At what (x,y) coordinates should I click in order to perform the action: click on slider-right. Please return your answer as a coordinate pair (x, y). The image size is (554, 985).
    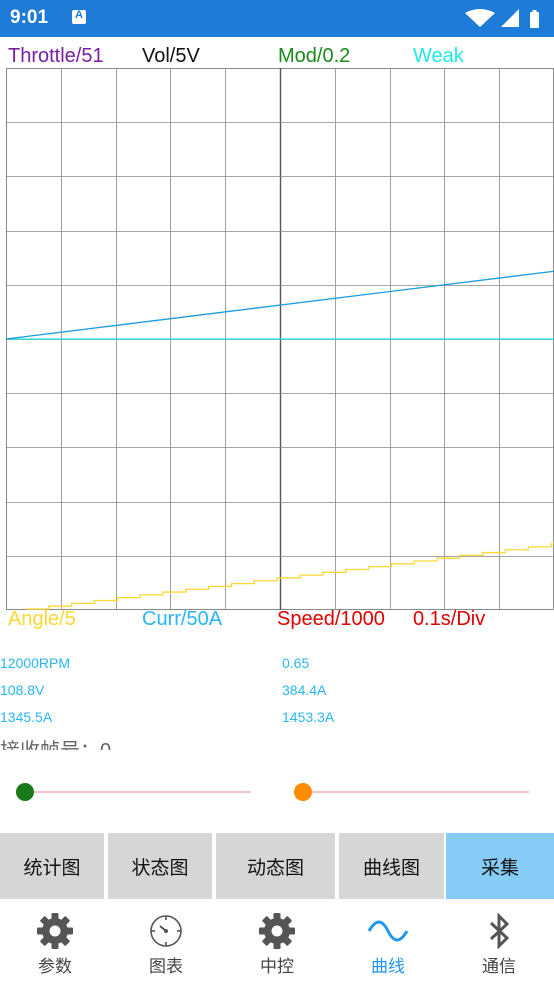
    Looking at the image, I should click on (411, 792).